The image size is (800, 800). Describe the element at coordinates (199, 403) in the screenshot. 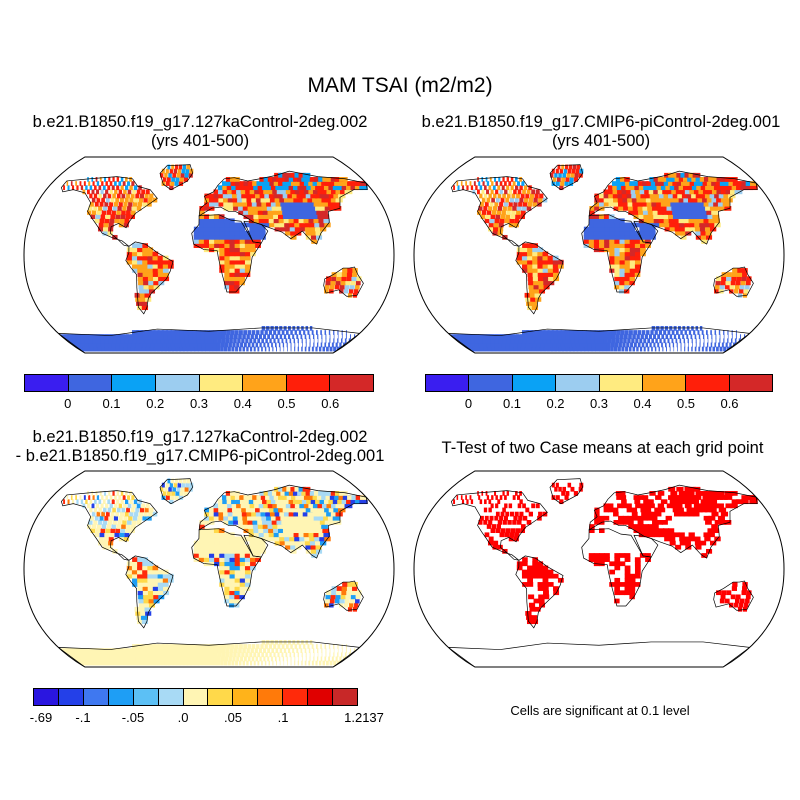

I see `colorbar-tick-label: 0.3` at that location.